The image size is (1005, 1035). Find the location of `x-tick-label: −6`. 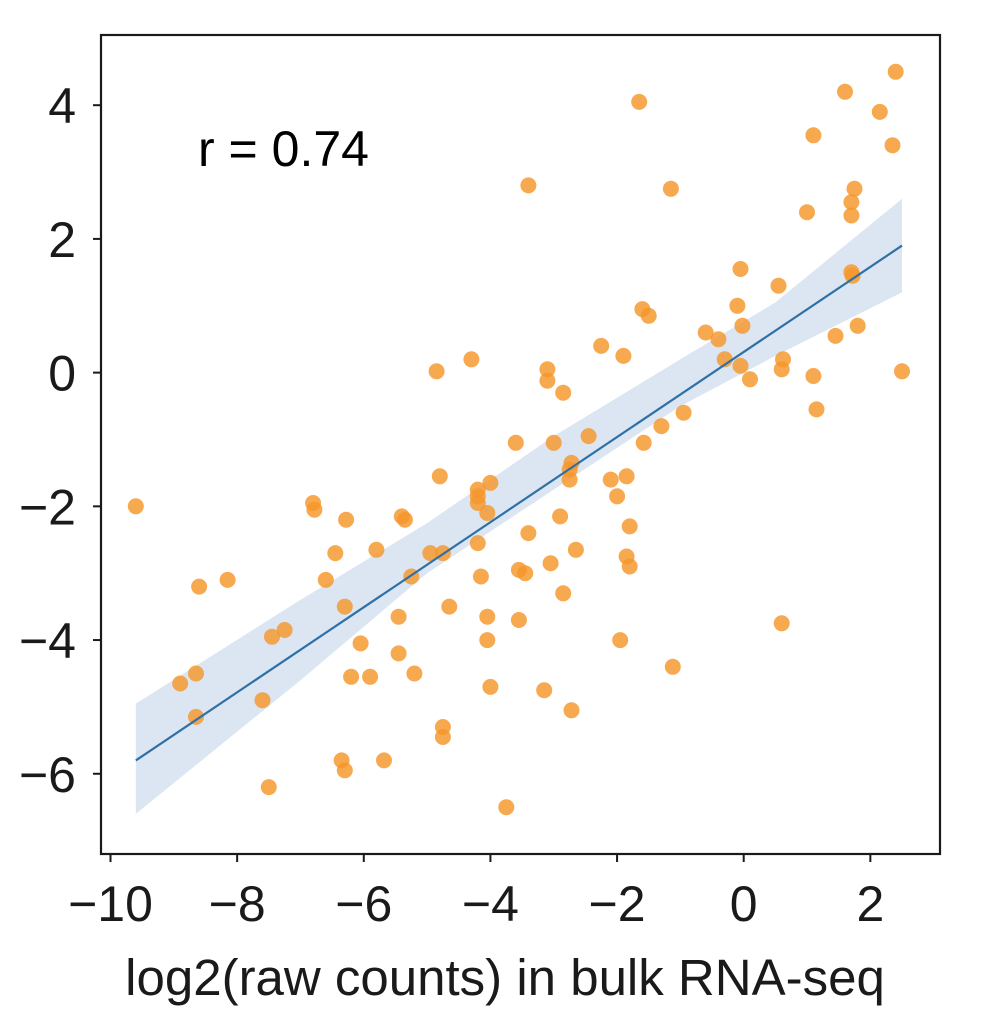

x-tick-label: −6 is located at coordinates (363, 904).